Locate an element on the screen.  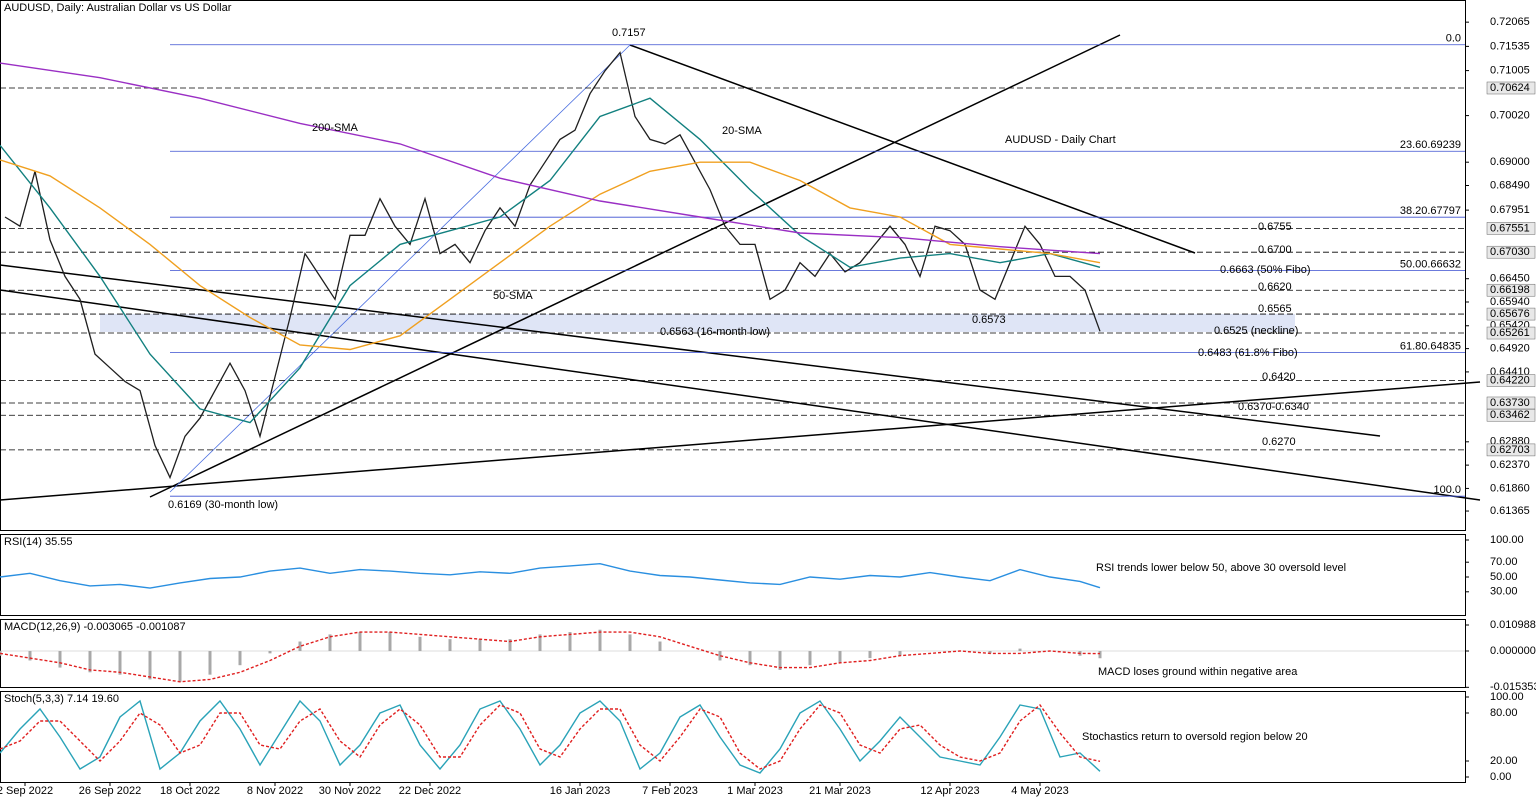
level-label: 0.63462 is located at coordinates (1510, 415).